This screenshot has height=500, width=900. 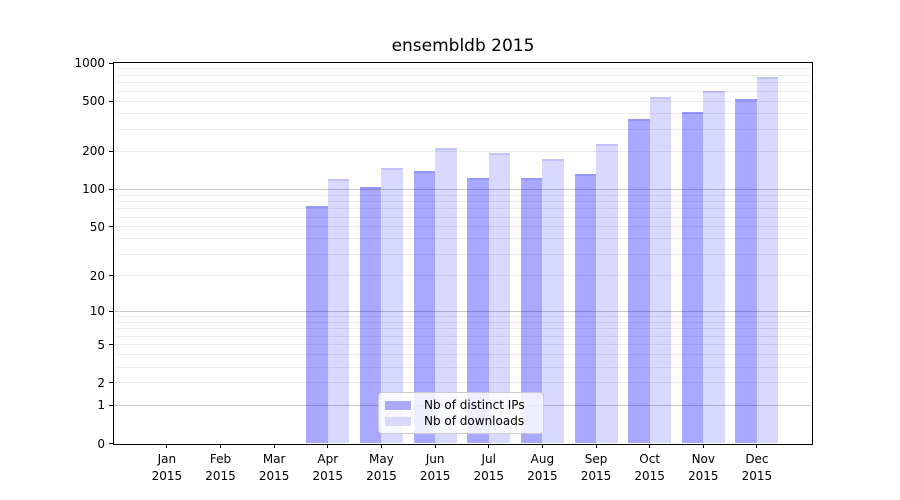 What do you see at coordinates (167, 467) in the screenshot?
I see `x-tick-label: Jan 2015` at bounding box center [167, 467].